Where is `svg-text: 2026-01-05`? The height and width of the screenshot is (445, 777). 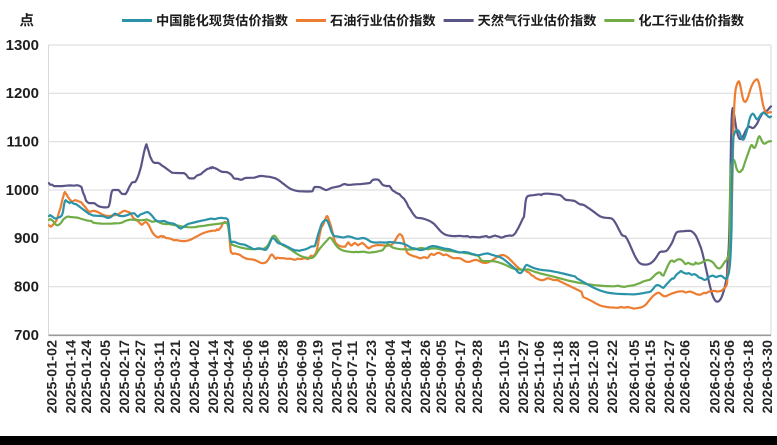 svg-text: 2026-01-05 is located at coordinates (635, 377).